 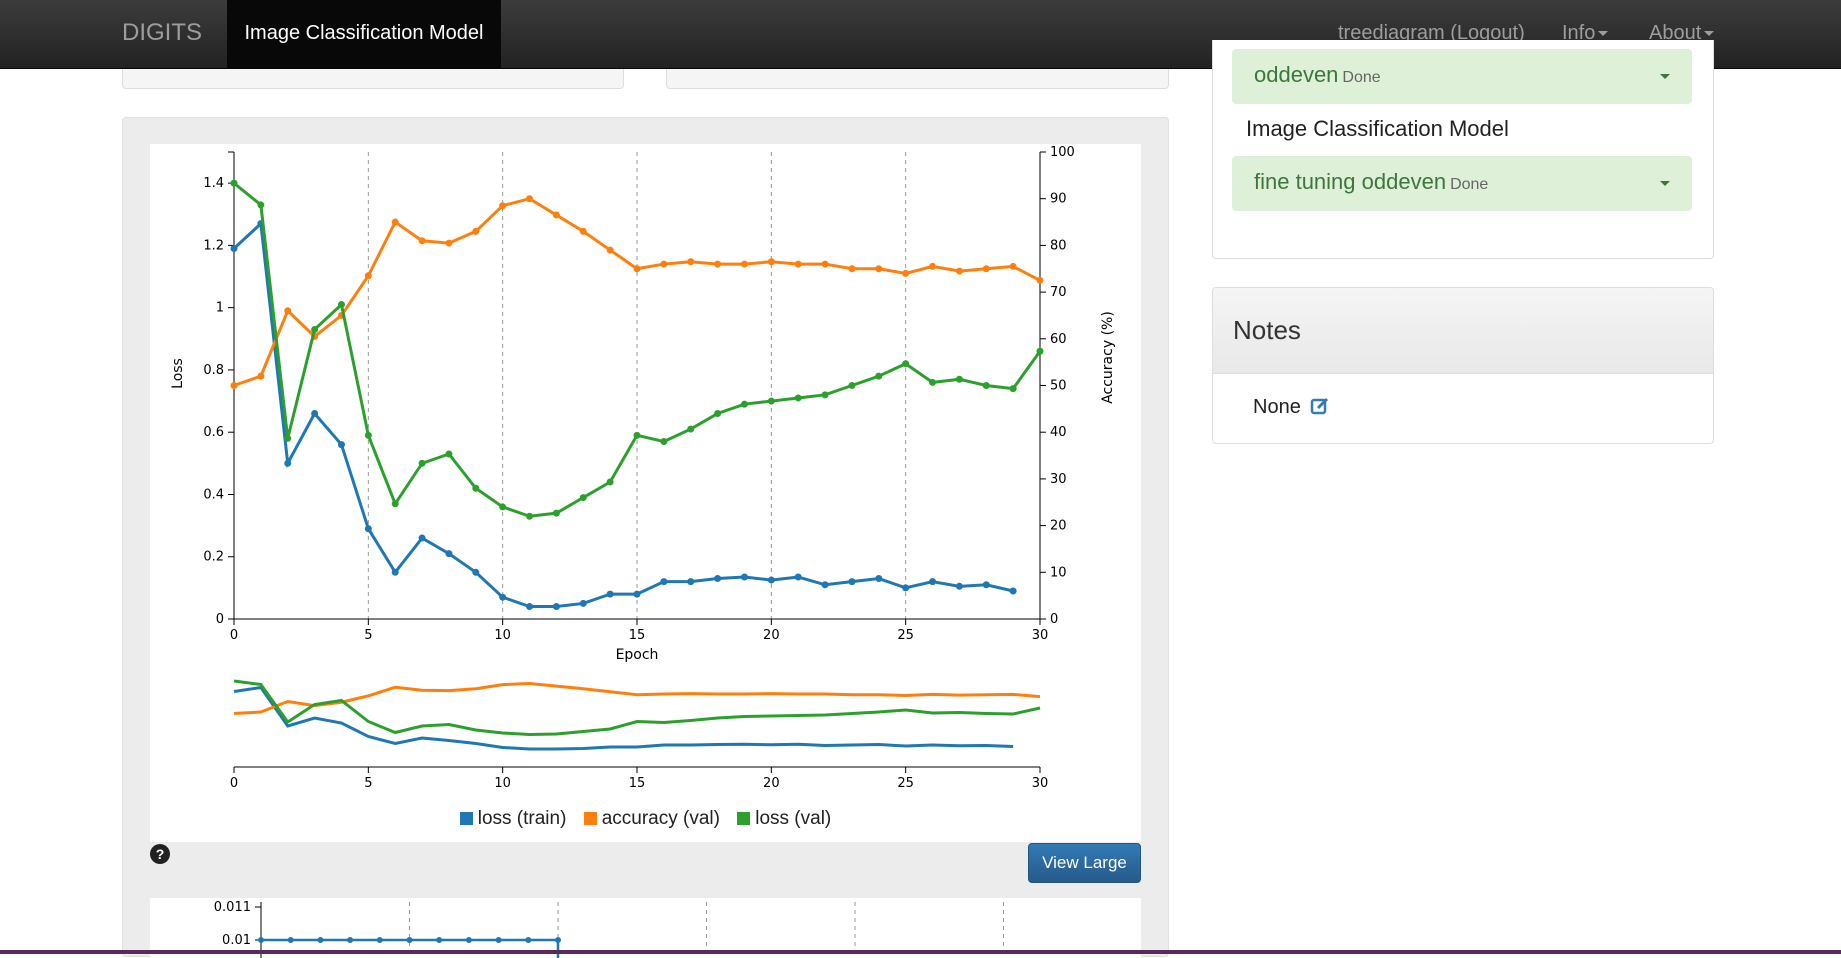 I want to click on y2-tick-label: 50, so click(x=1058, y=386).